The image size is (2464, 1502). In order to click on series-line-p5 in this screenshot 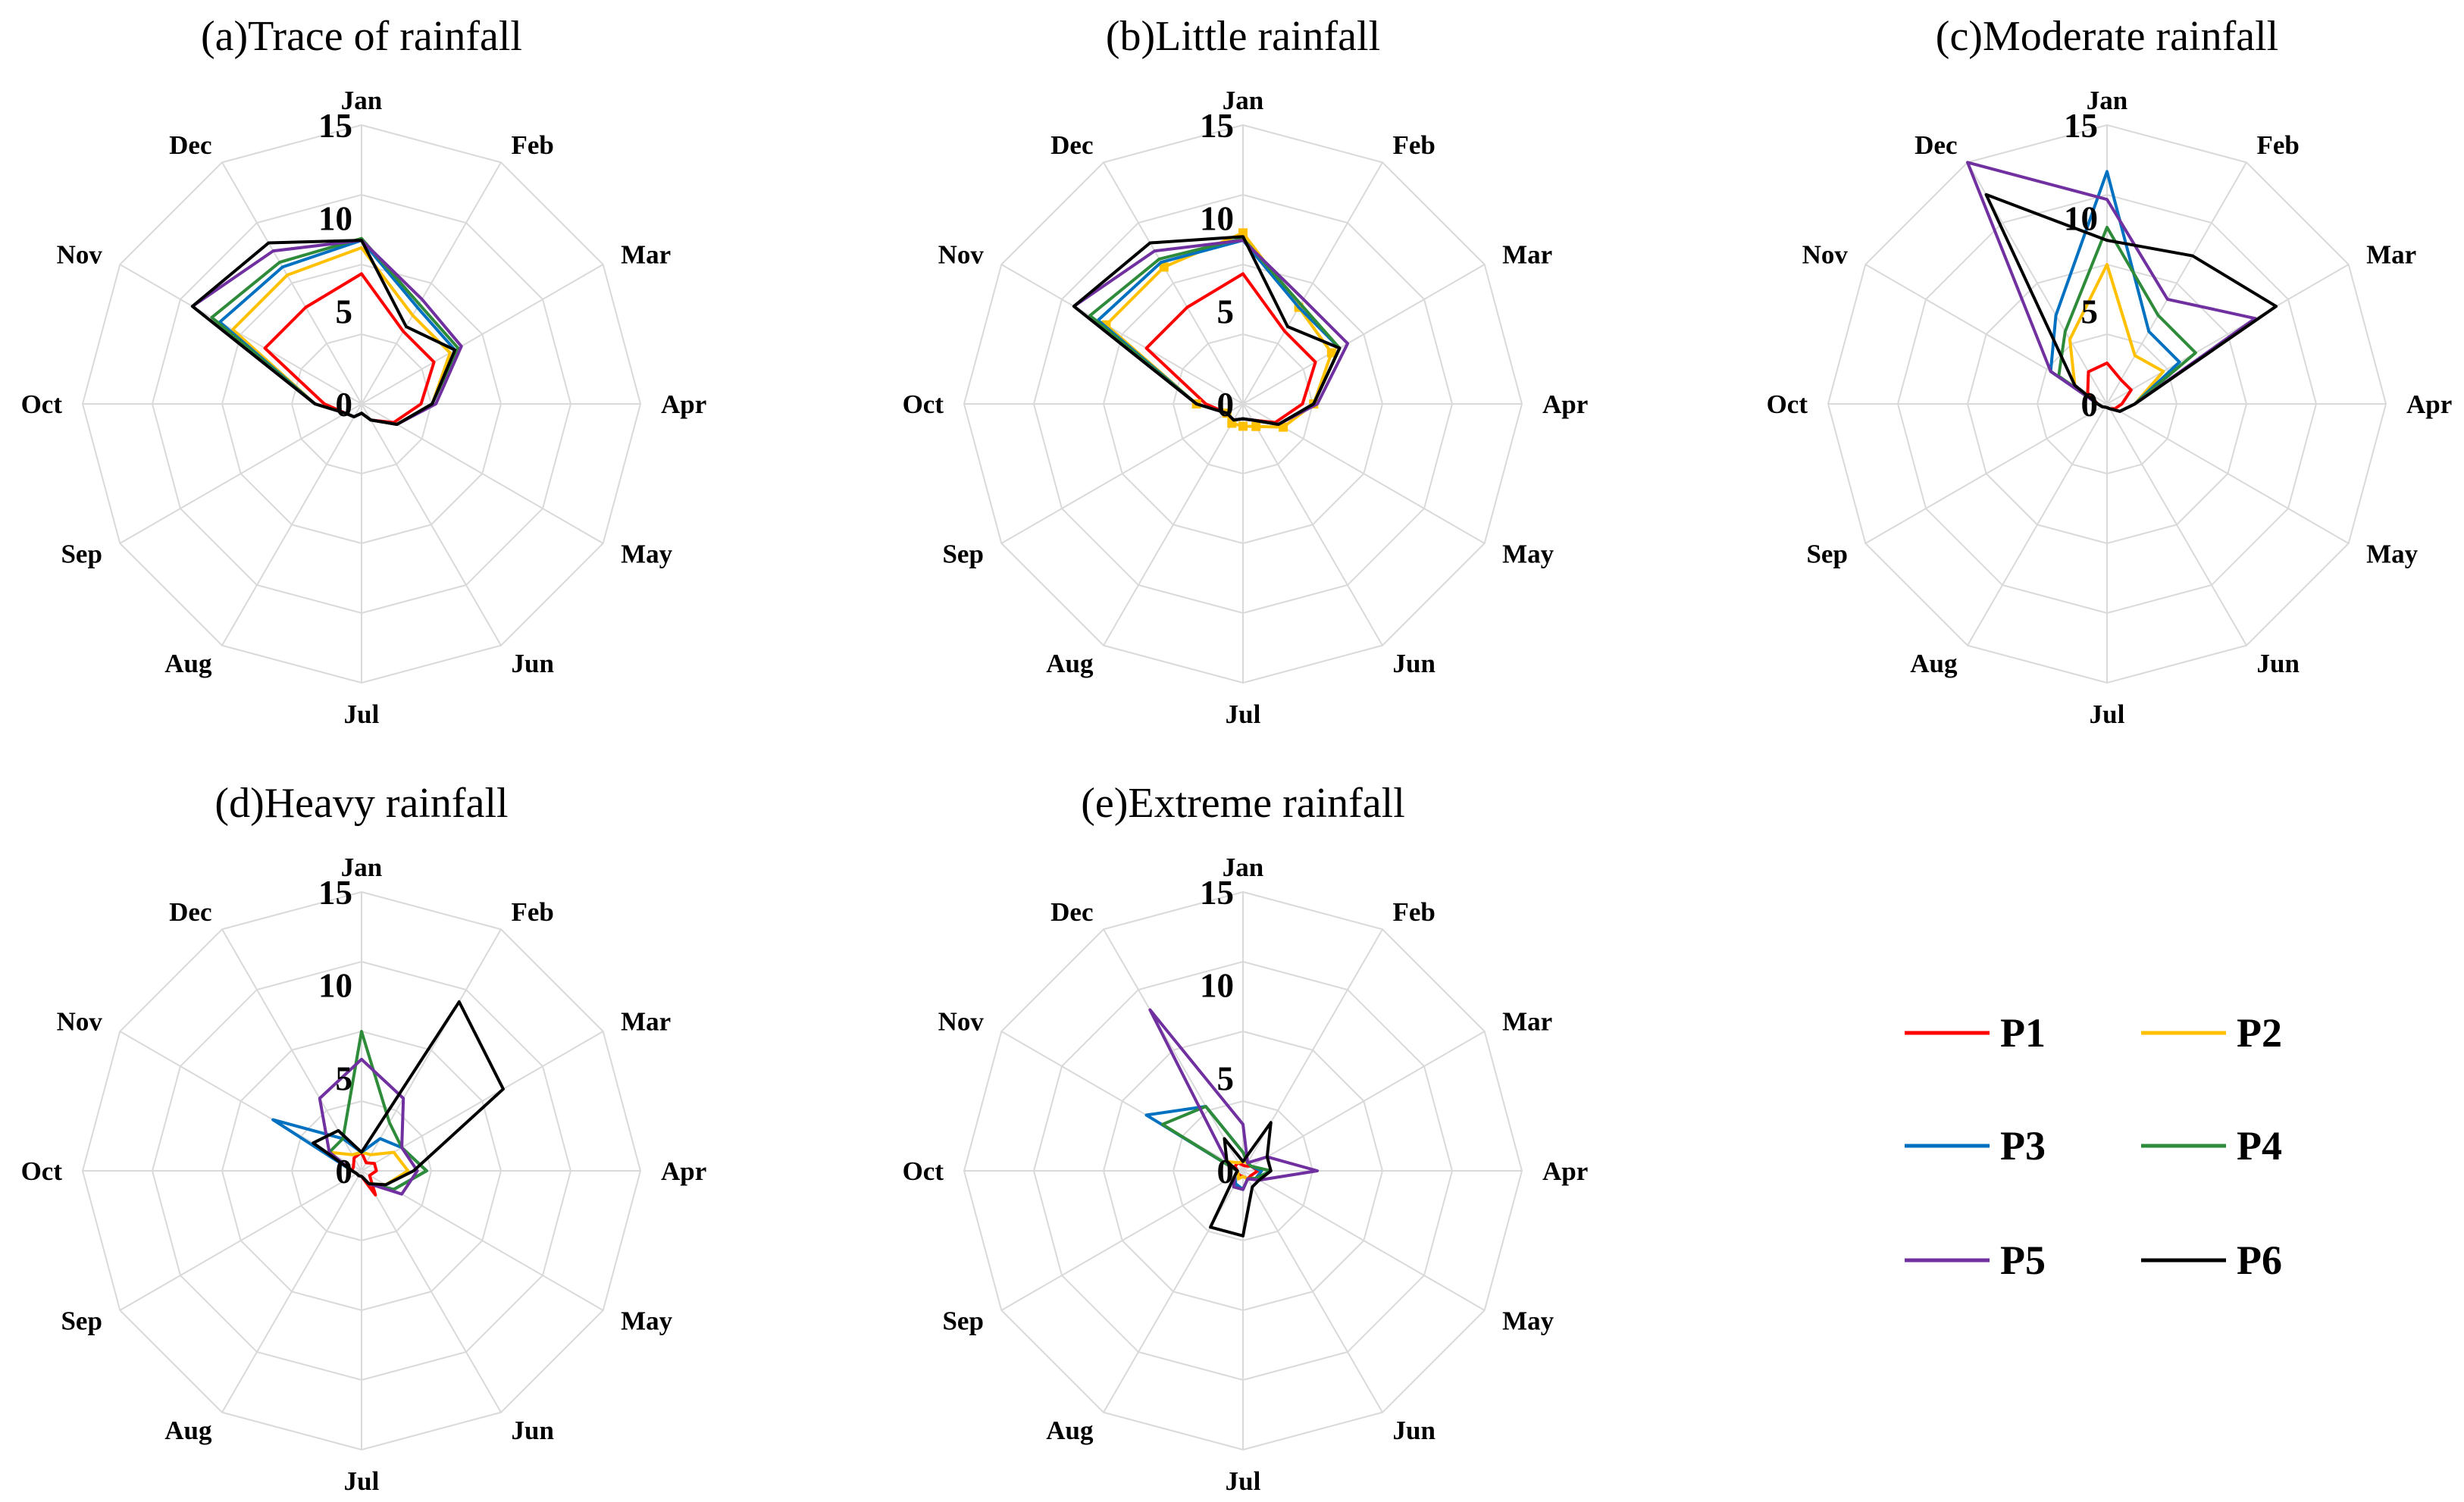, I will do `click(2111, 287)`.